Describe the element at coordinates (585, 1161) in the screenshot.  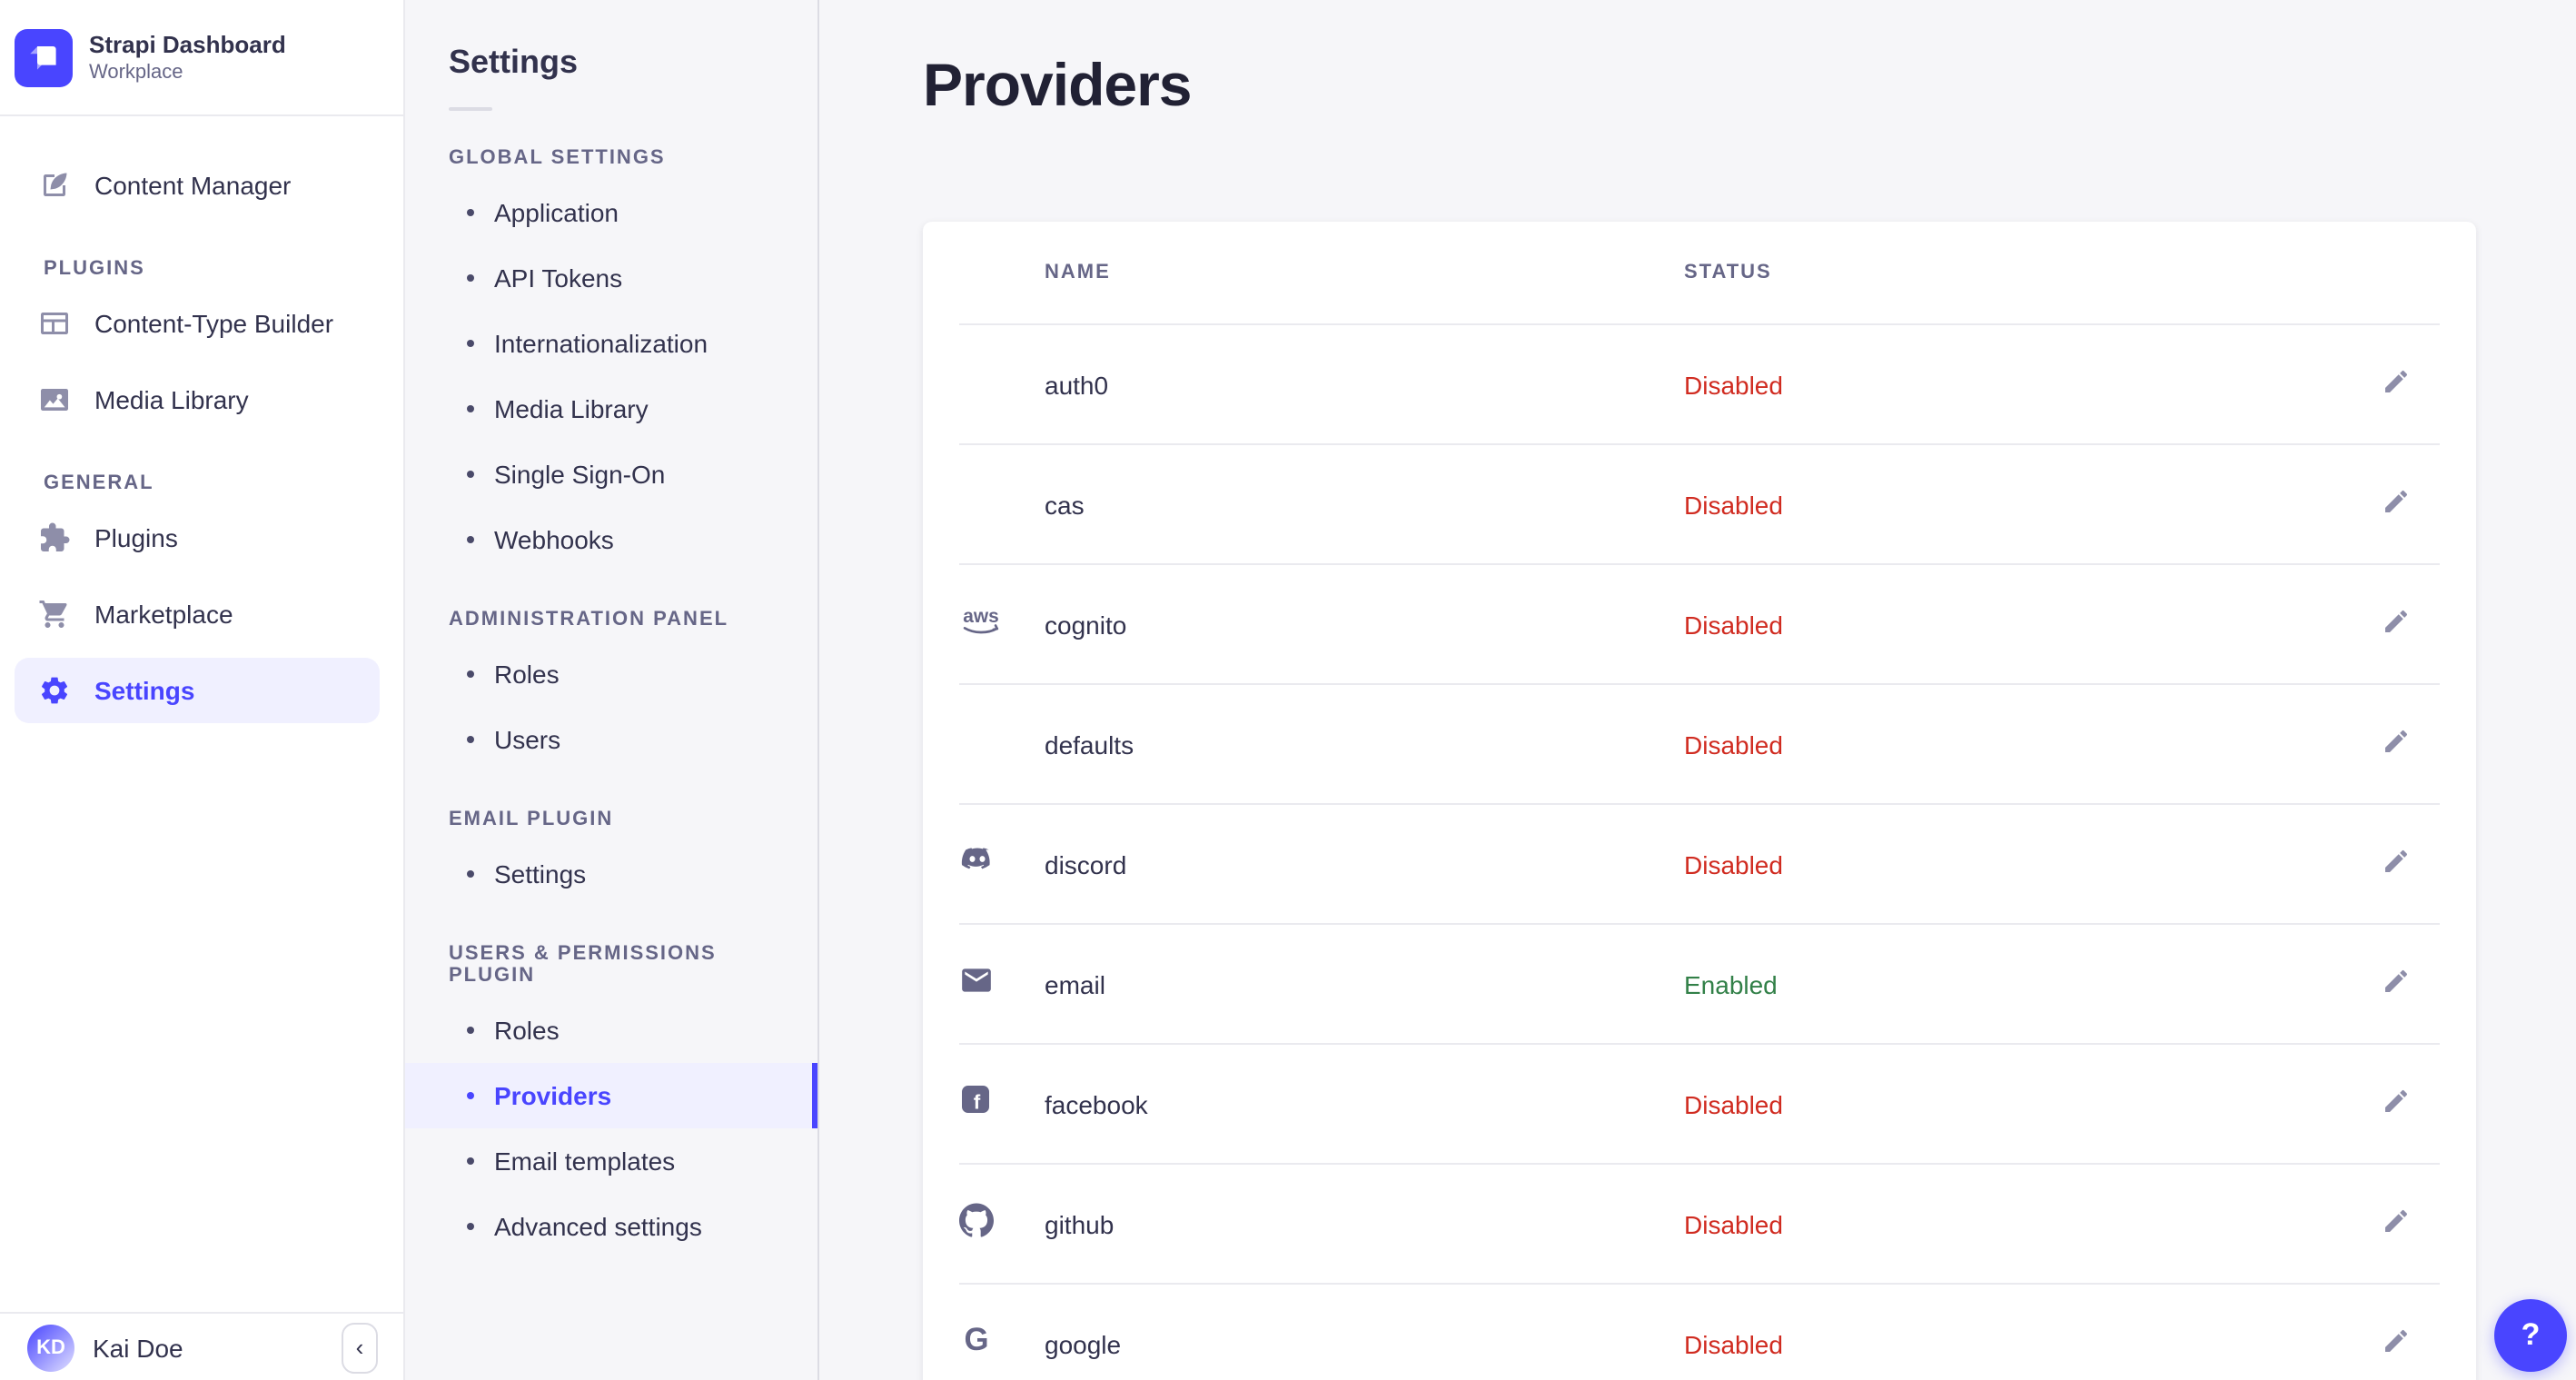
I see `subnav-item-label: Email templates` at that location.